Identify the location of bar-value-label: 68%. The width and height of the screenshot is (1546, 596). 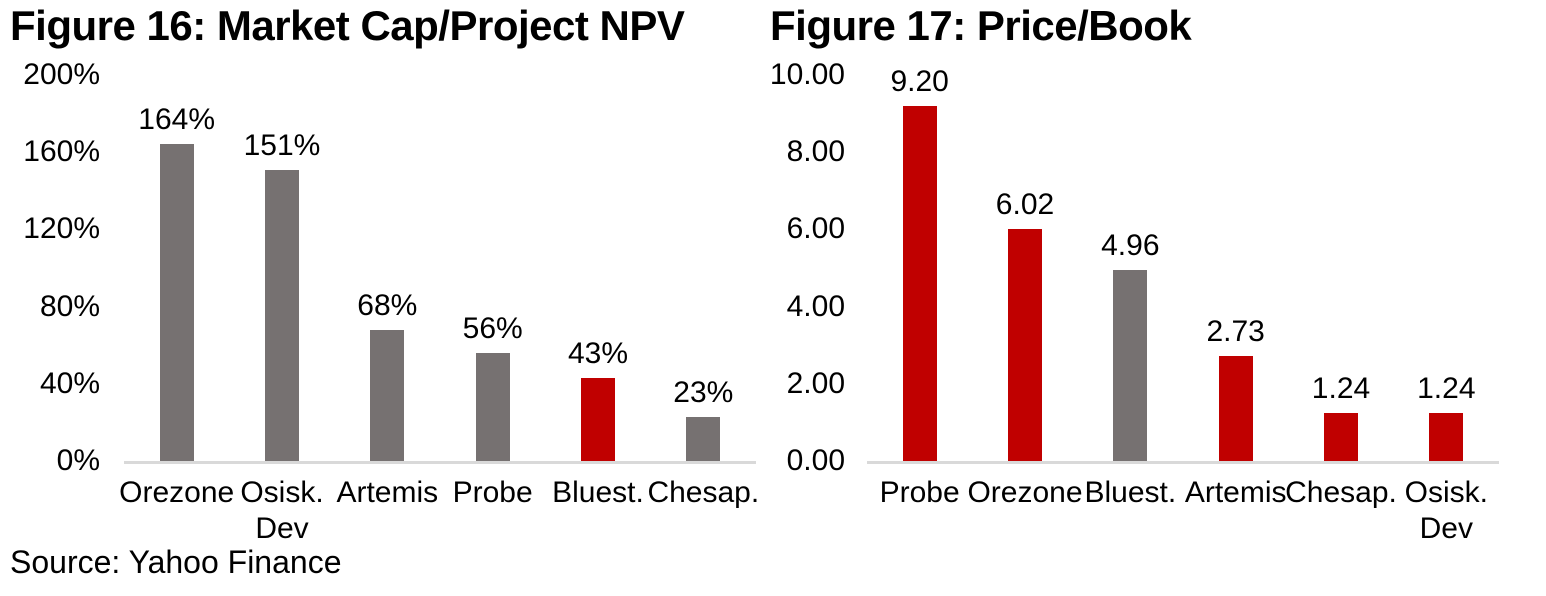
(387, 305).